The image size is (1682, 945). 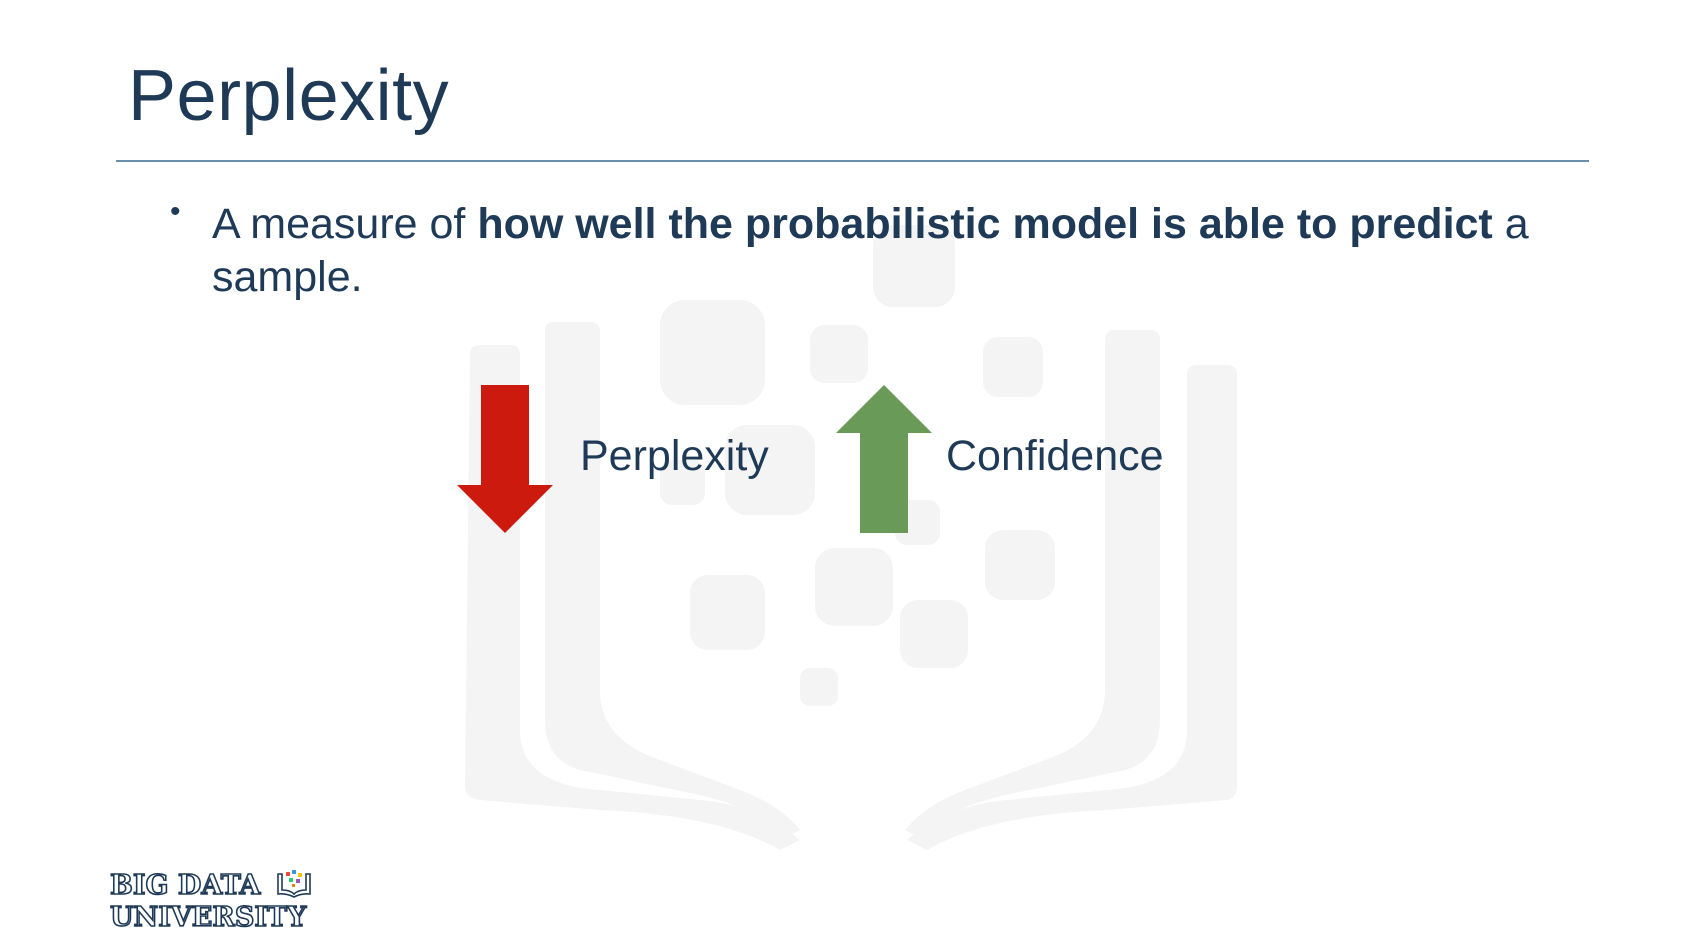 What do you see at coordinates (884, 459) in the screenshot?
I see `up-arrow-icon` at bounding box center [884, 459].